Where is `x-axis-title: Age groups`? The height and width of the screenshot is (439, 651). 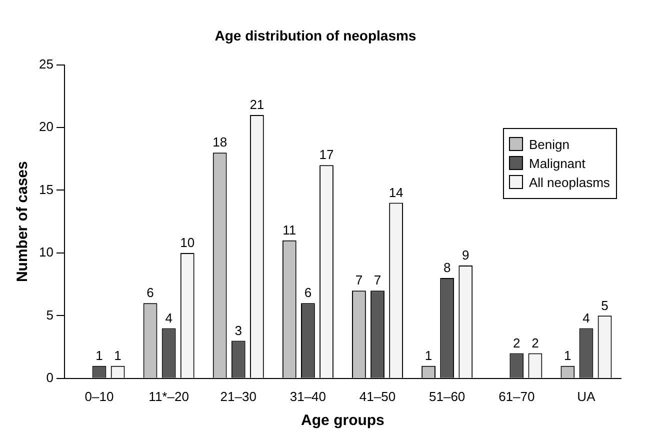 x-axis-title: Age groups is located at coordinates (342, 421).